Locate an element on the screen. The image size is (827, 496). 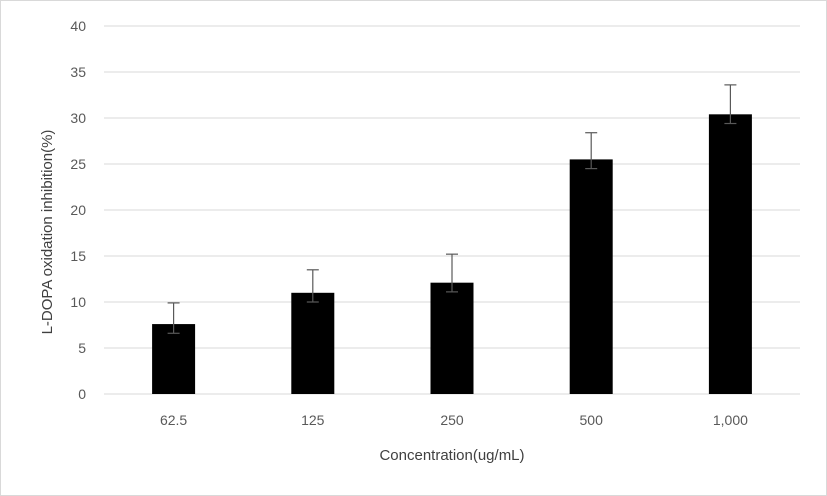
y-tick-label: 10 is located at coordinates (78, 302).